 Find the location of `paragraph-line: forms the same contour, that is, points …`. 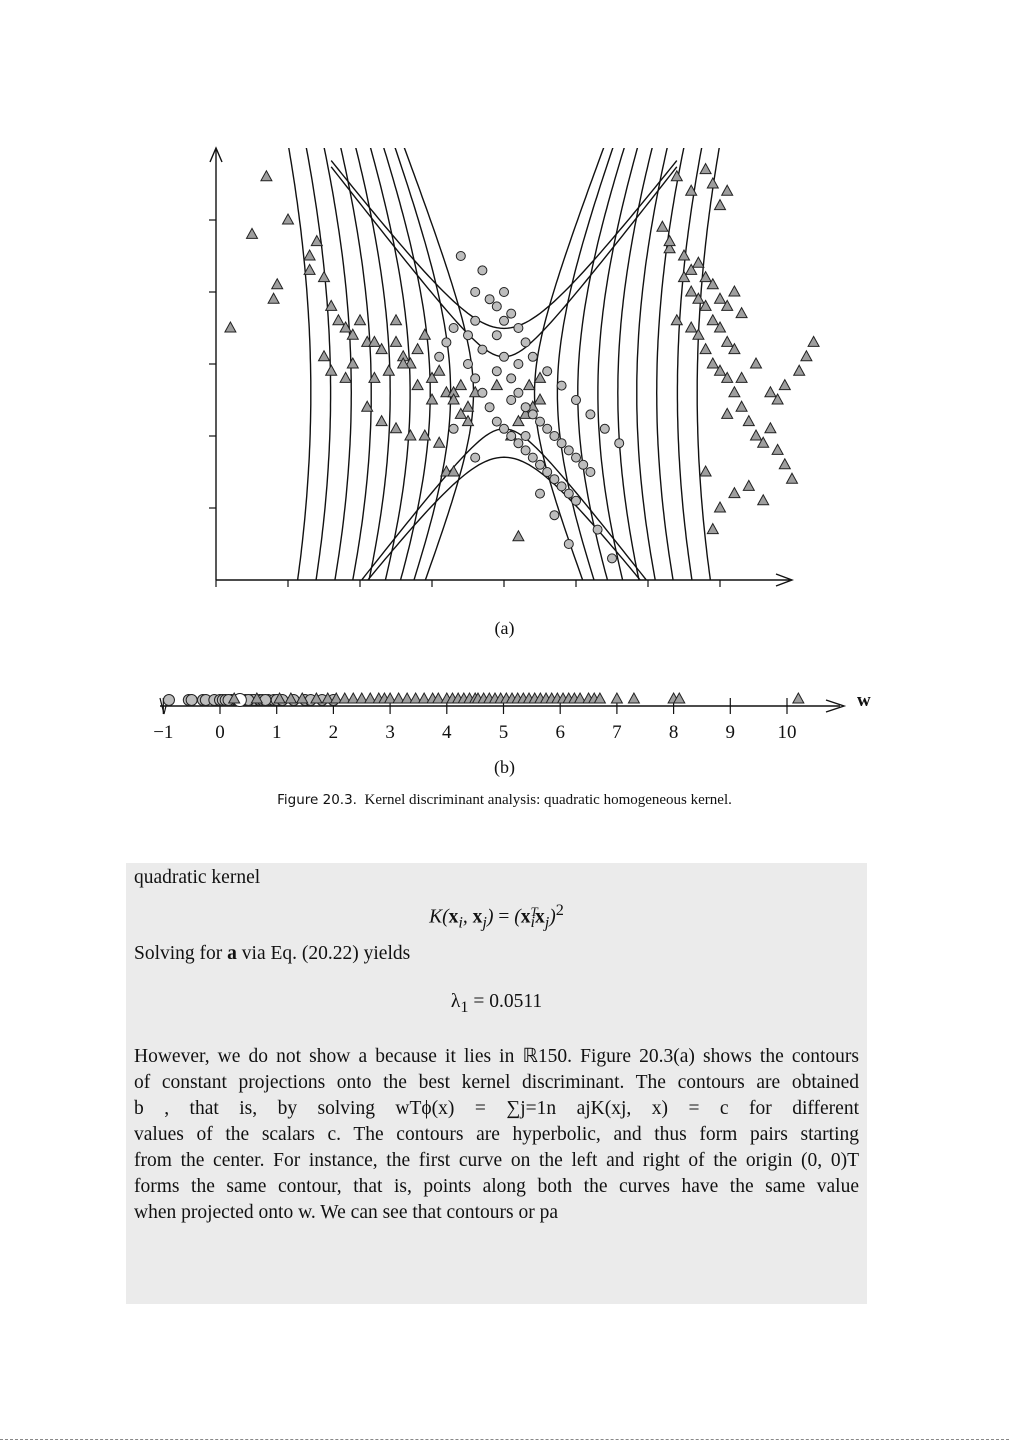

paragraph-line: forms the same contour, that is, points … is located at coordinates (496, 1187).